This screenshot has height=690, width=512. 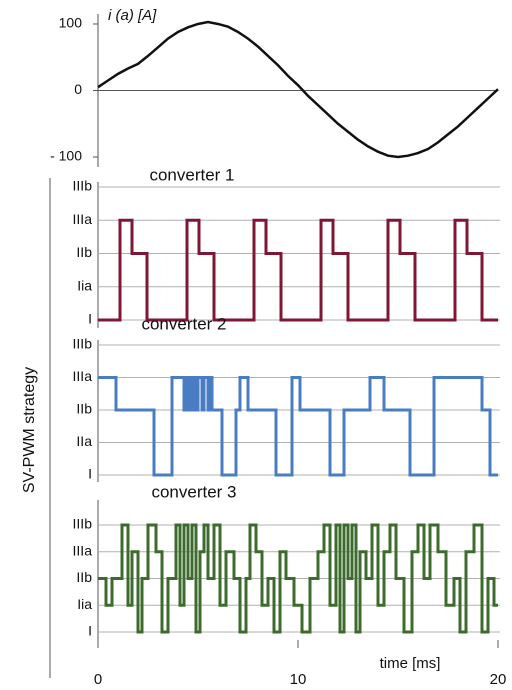 I want to click on panel-title: converter 1, so click(x=191, y=174).